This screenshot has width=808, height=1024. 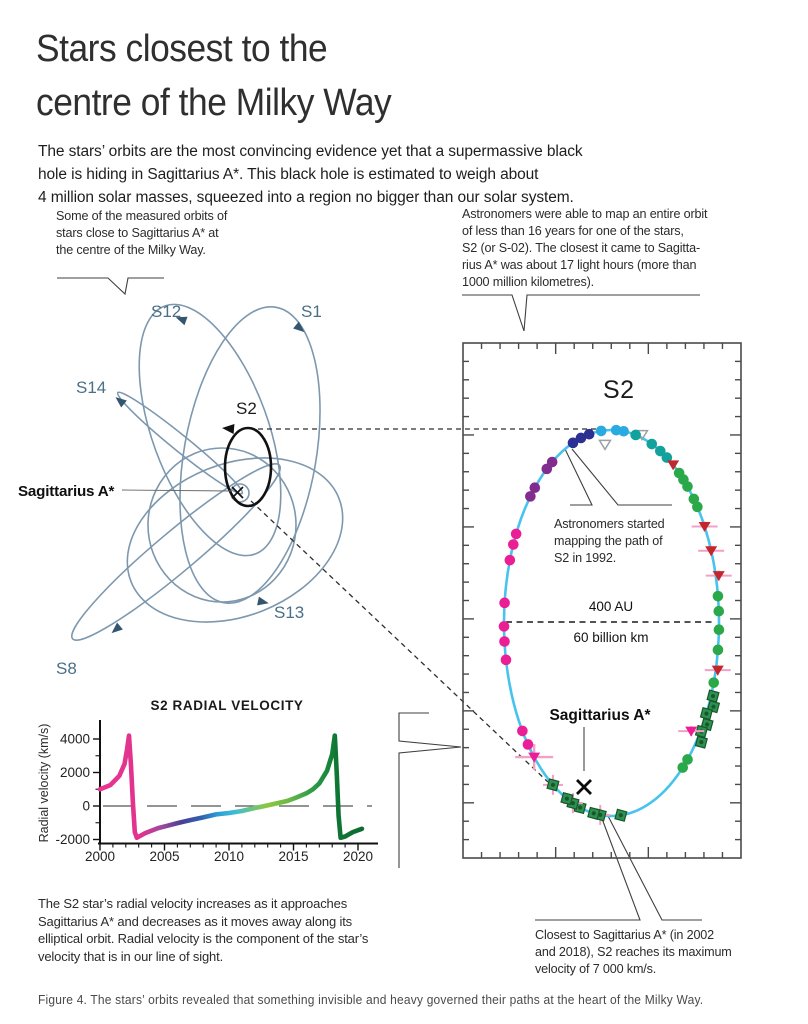 What do you see at coordinates (121, 402) in the screenshot?
I see `s14-arrow-icon` at bounding box center [121, 402].